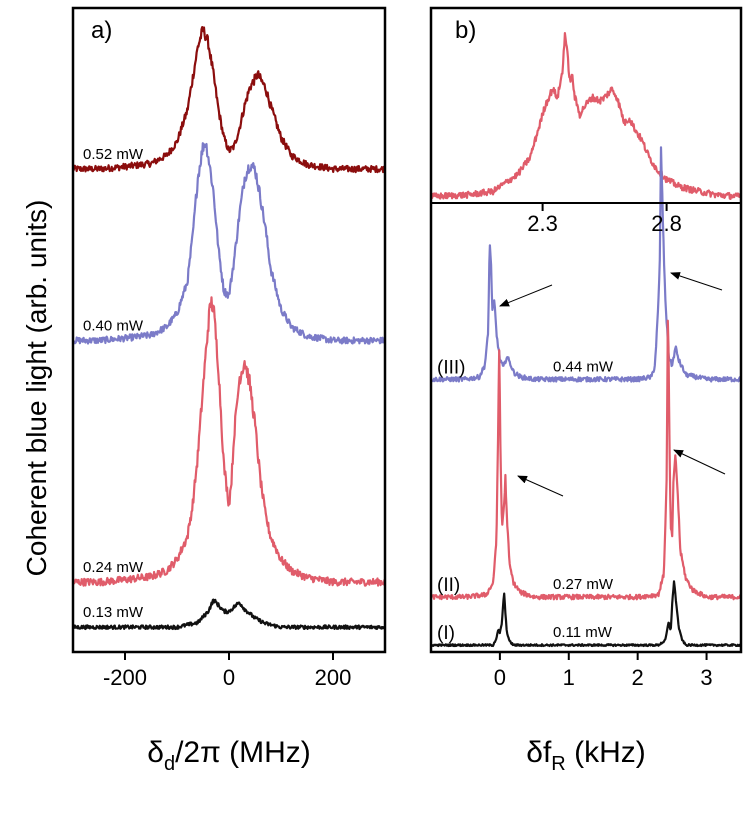 The image size is (748, 816). Describe the element at coordinates (229, 755) in the screenshot. I see `panel-a-x-axis-title: δd/2π (MHz)` at that location.